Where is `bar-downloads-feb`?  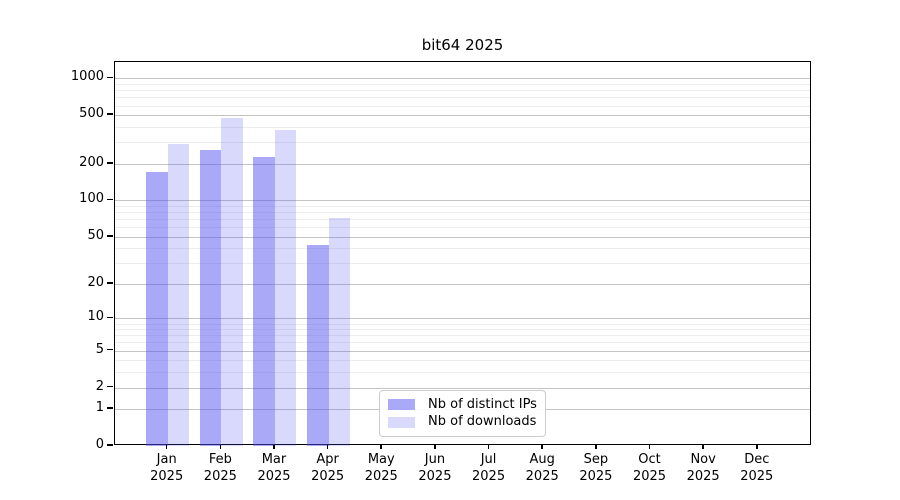
bar-downloads-feb is located at coordinates (232, 282).